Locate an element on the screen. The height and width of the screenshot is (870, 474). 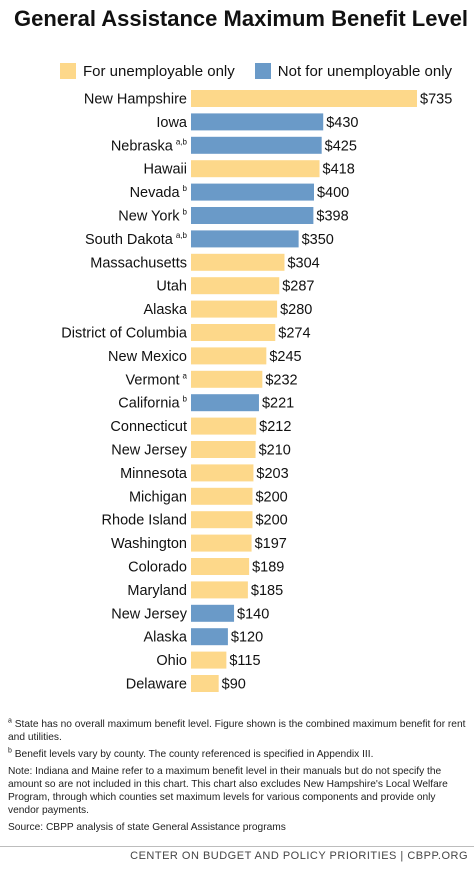
category-label: Connecticut is located at coordinates (148, 427).